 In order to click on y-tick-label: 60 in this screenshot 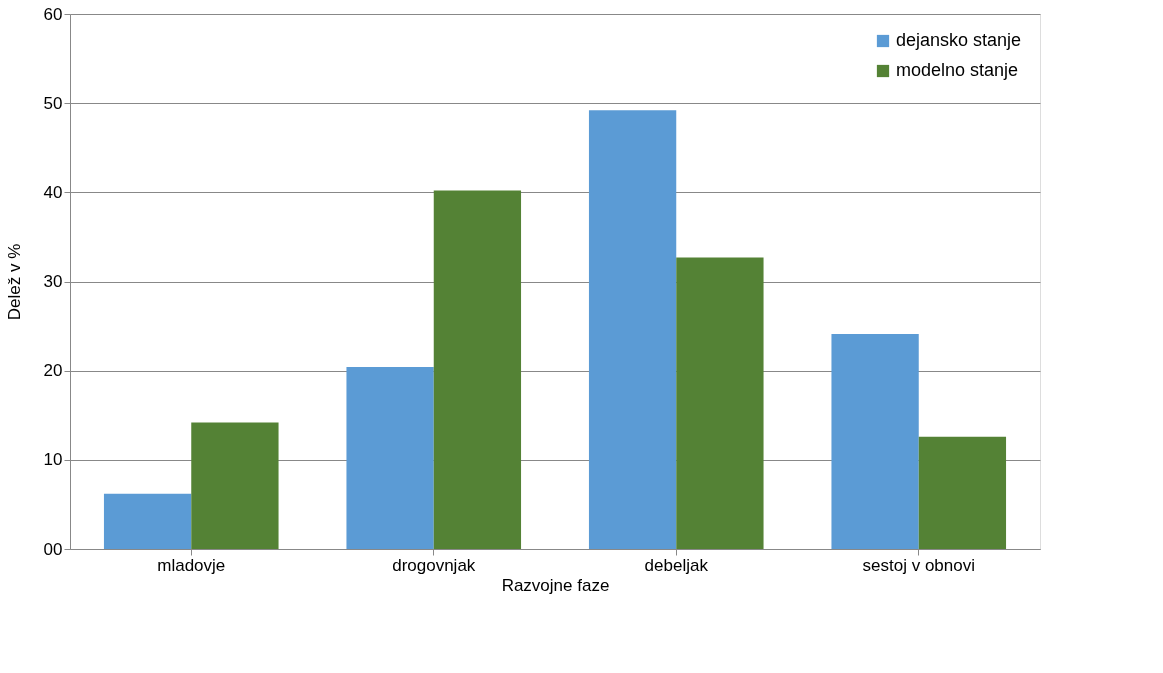, I will do `click(53, 14)`.